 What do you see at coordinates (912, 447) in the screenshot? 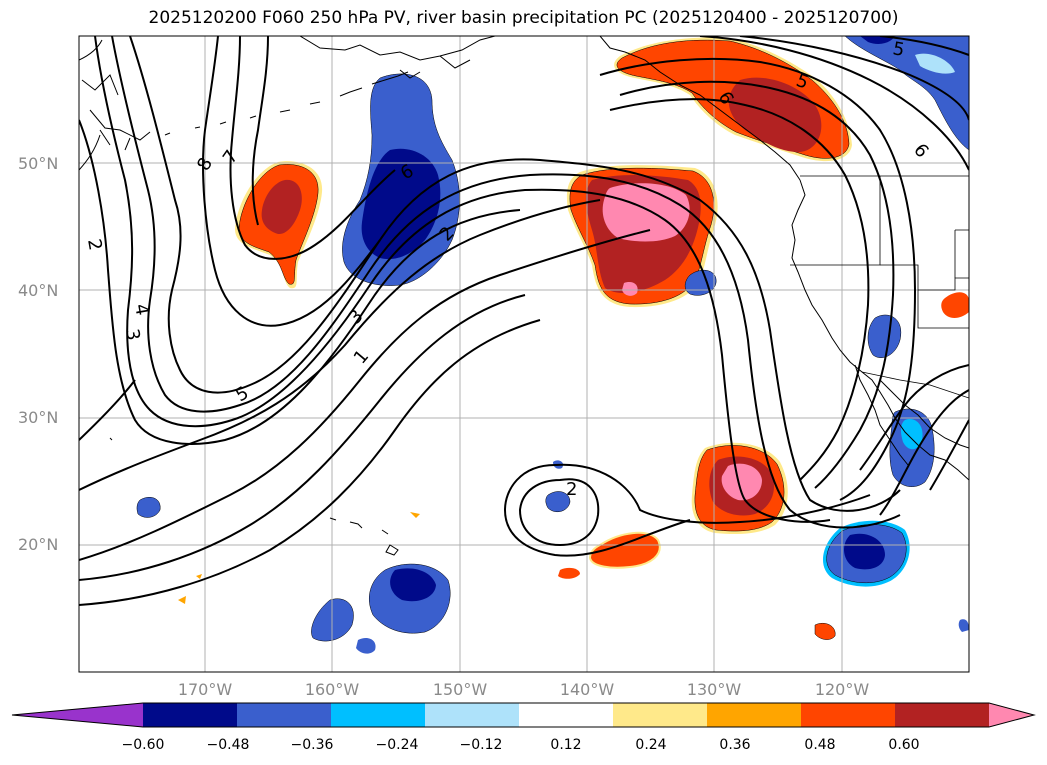
I see `negative-anomaly-mexico` at bounding box center [912, 447].